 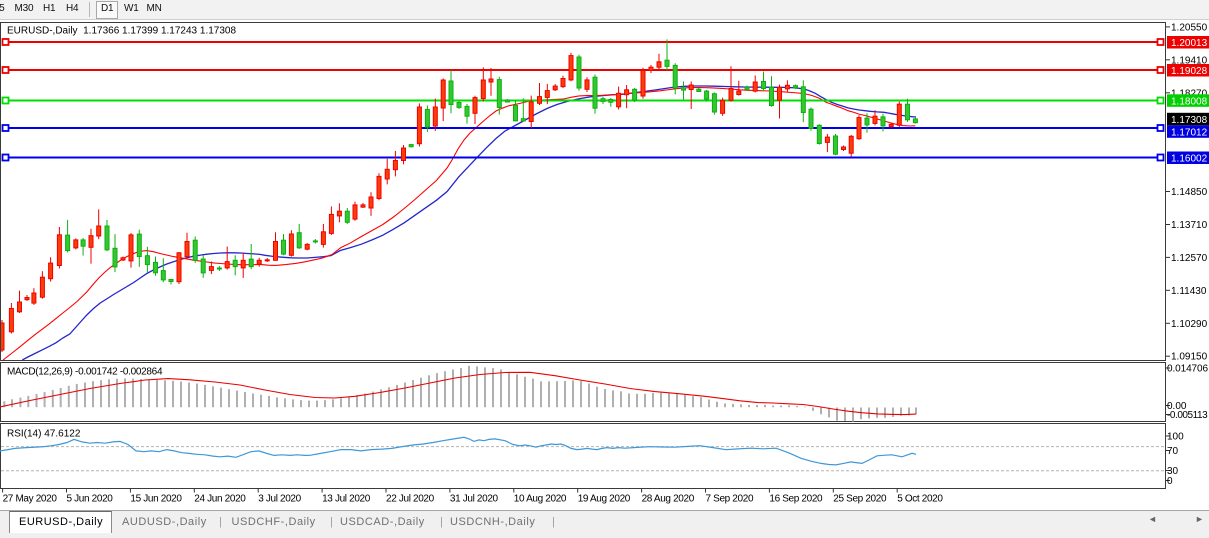 What do you see at coordinates (1173, 451) in the screenshot?
I see `svg-text: 70` at bounding box center [1173, 451].